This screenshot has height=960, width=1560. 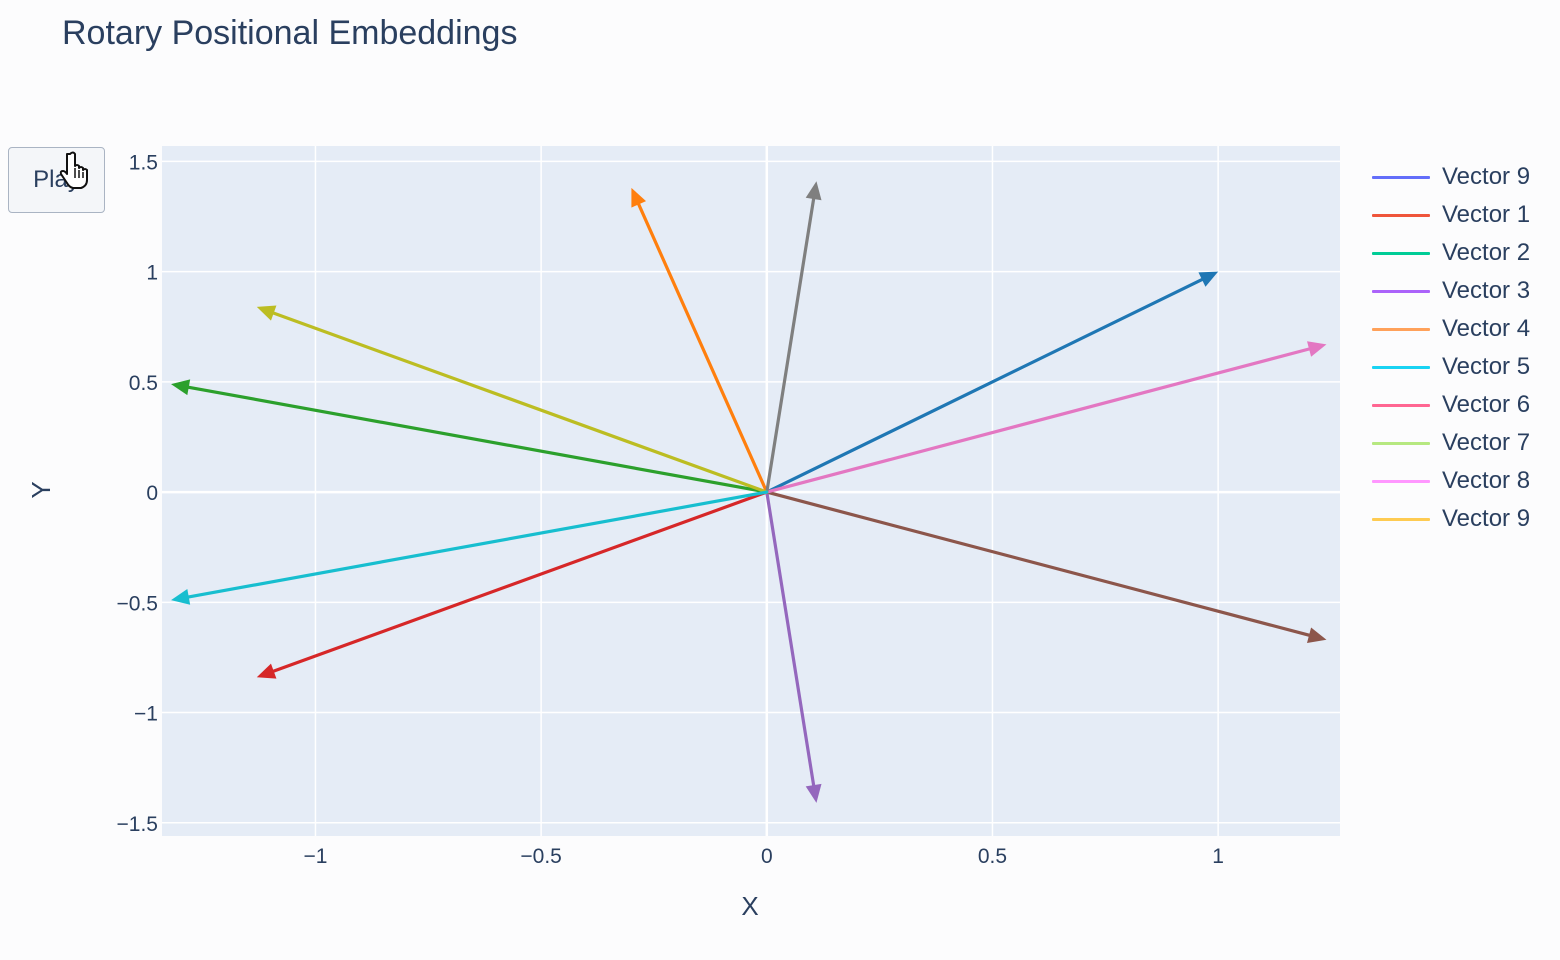 What do you see at coordinates (1486, 214) in the screenshot?
I see `legend-label: Vector 1` at bounding box center [1486, 214].